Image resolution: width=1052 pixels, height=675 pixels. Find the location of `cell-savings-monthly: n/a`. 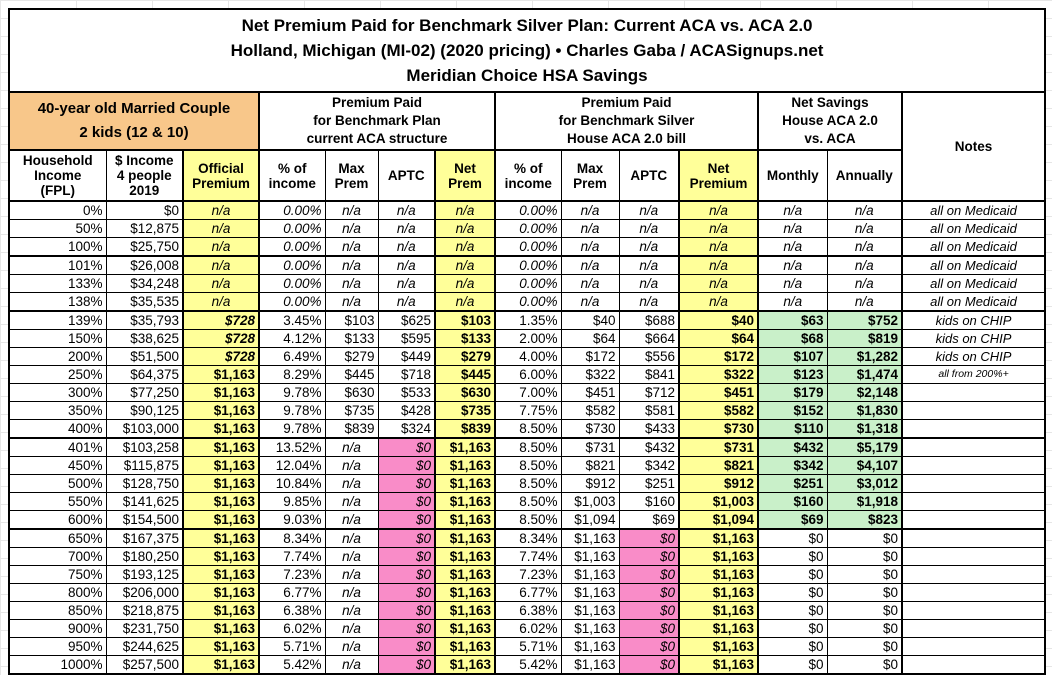

cell-savings-monthly: n/a is located at coordinates (792, 302).